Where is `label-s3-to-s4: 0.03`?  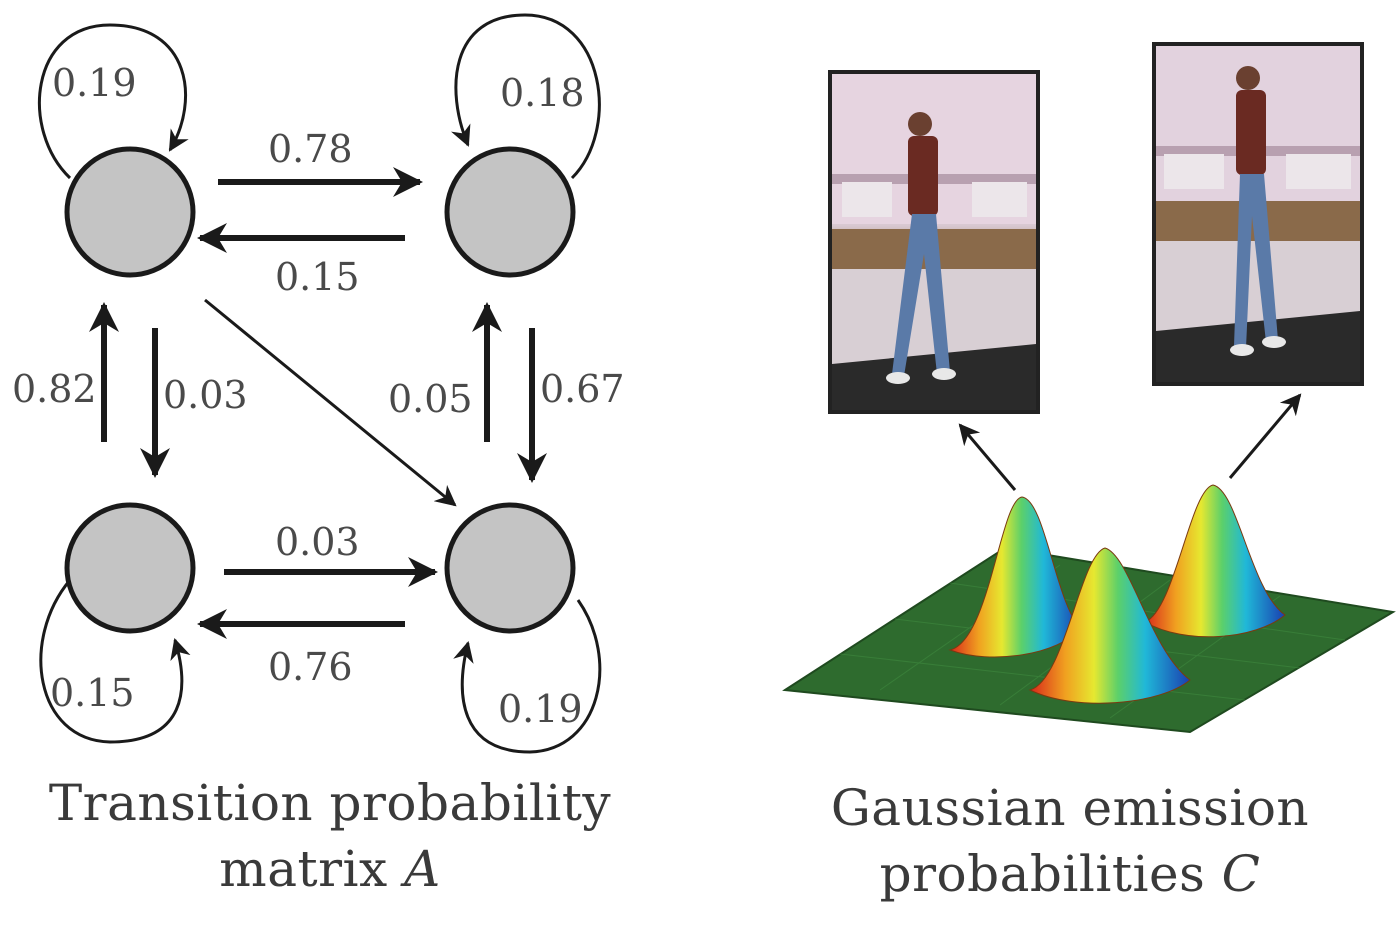 label-s3-to-s4: 0.03 is located at coordinates (317, 542).